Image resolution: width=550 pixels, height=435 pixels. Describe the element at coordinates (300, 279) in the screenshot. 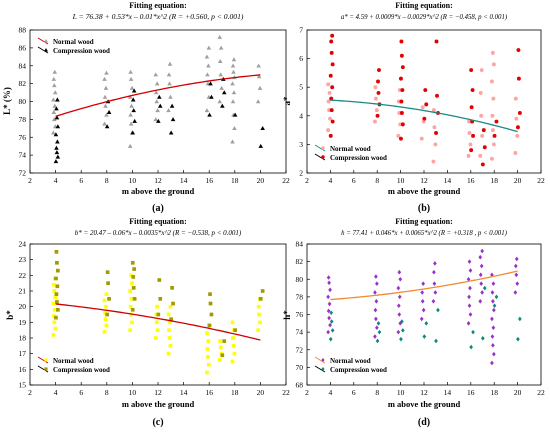

I see `y-tick-label: 80` at that location.